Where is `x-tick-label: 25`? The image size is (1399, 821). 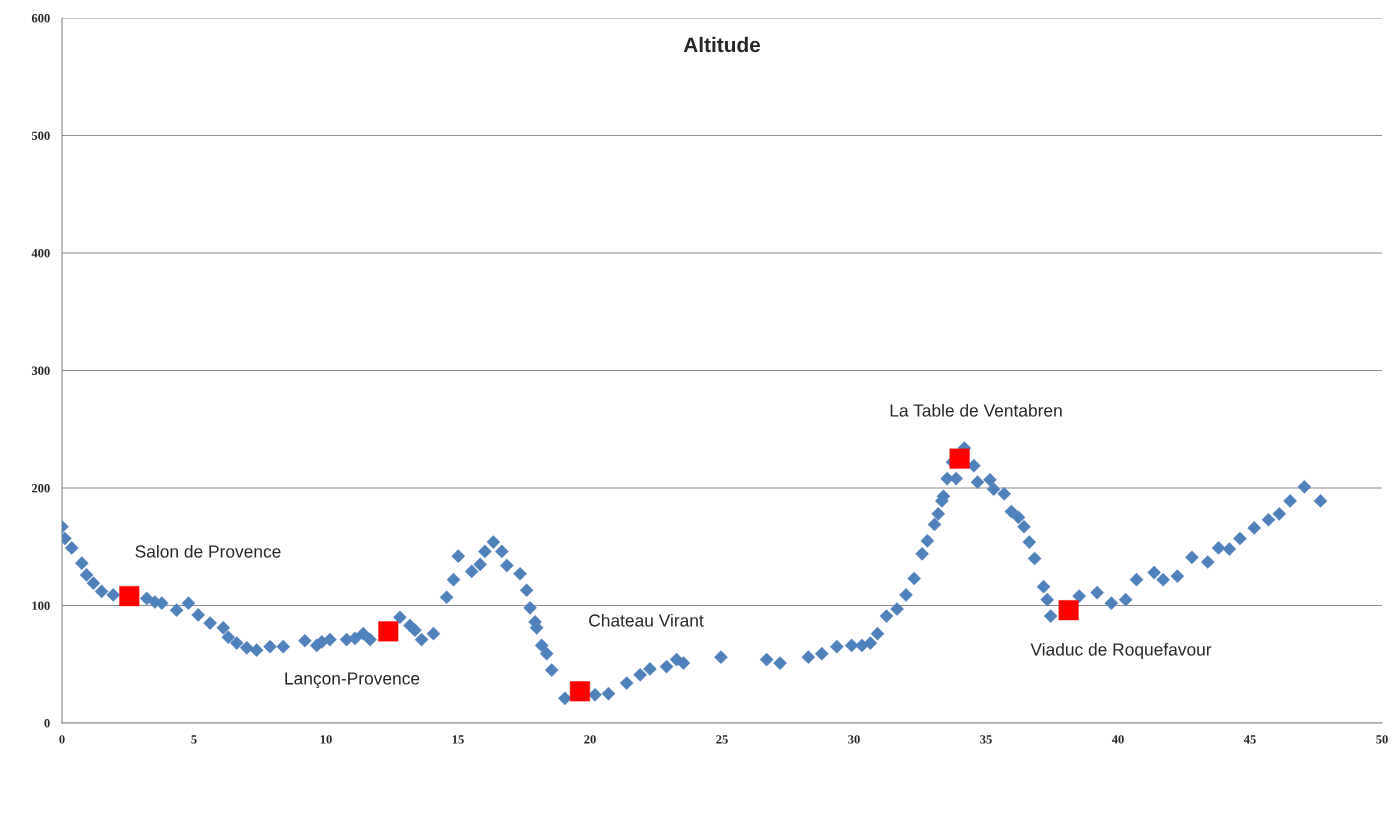 x-tick-label: 25 is located at coordinates (722, 739).